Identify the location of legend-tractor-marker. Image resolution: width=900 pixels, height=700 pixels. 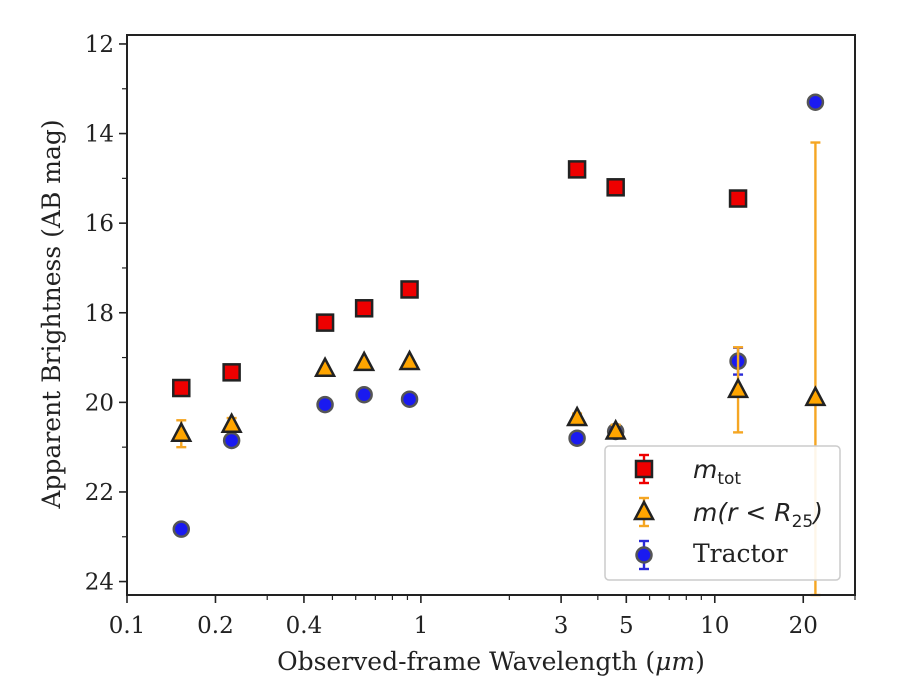
(644, 555).